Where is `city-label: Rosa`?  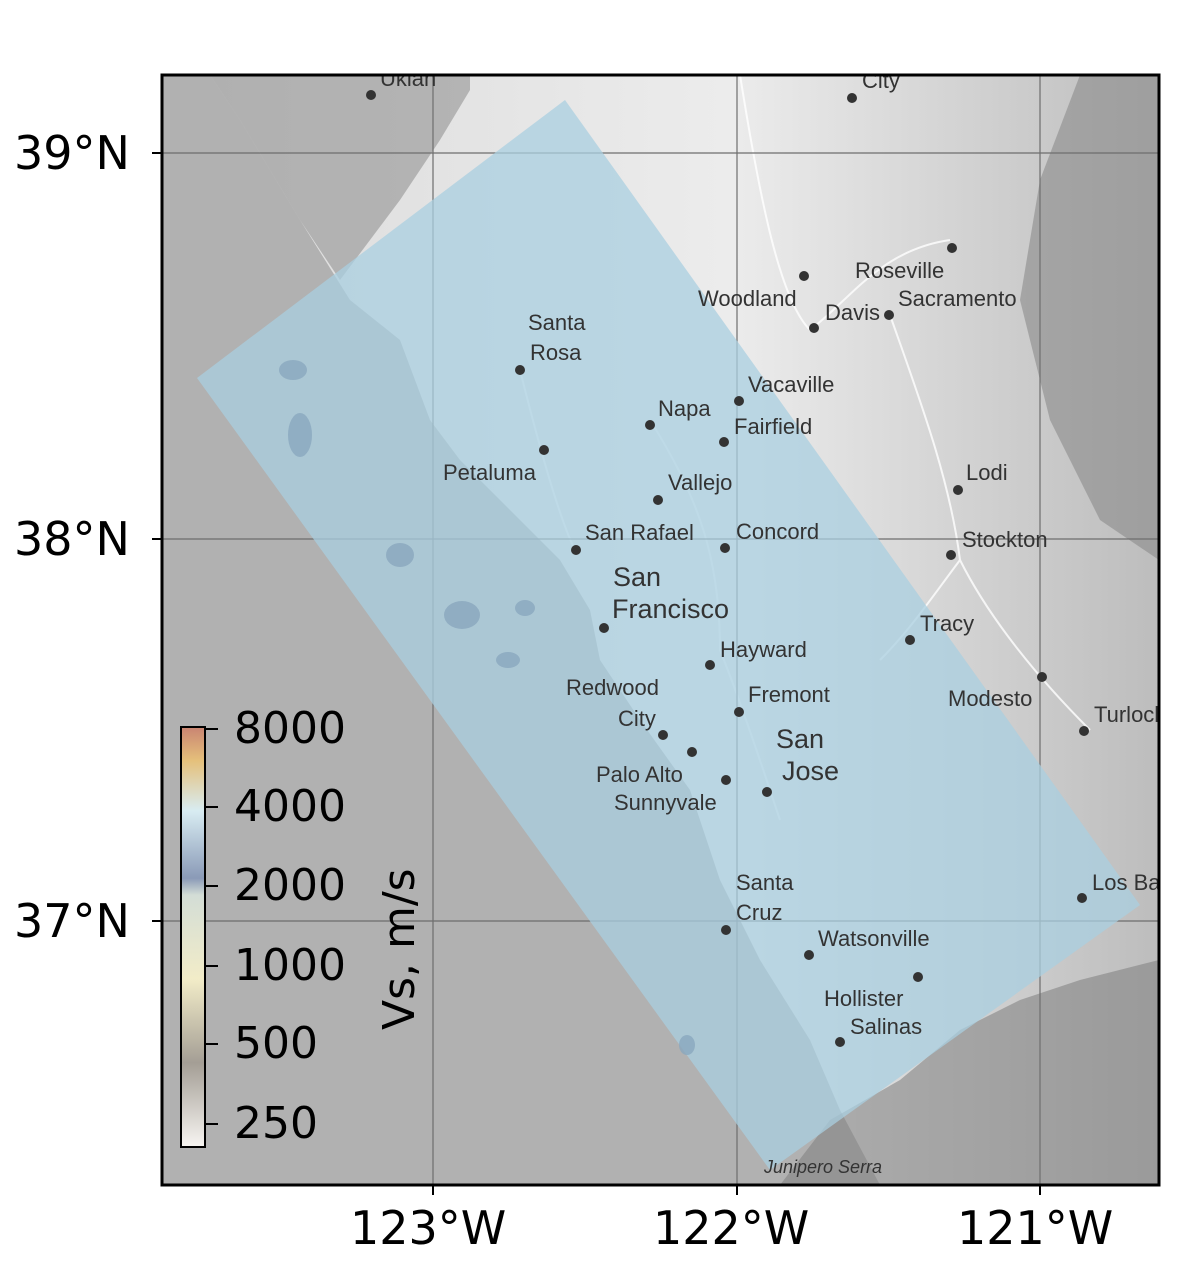
city-label: Rosa is located at coordinates (556, 352).